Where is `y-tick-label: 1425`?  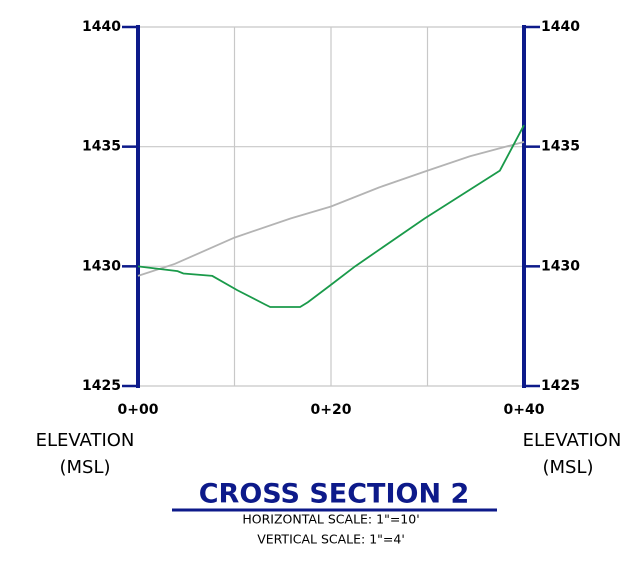
y-tick-label: 1425 is located at coordinates (101, 386).